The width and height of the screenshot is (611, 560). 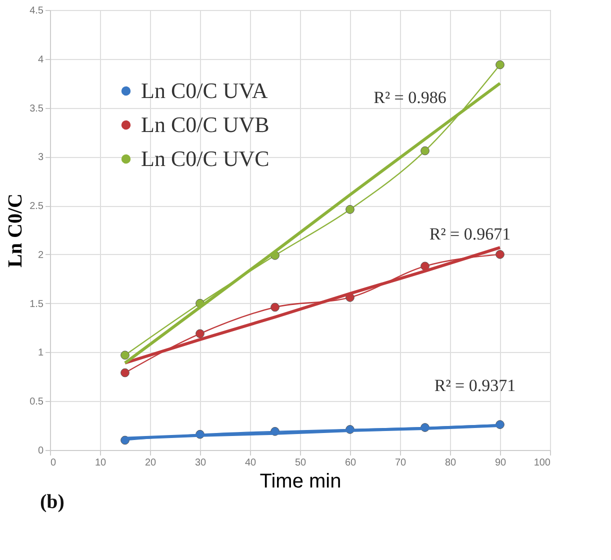 What do you see at coordinates (53, 463) in the screenshot?
I see `x-tick-label: 0` at bounding box center [53, 463].